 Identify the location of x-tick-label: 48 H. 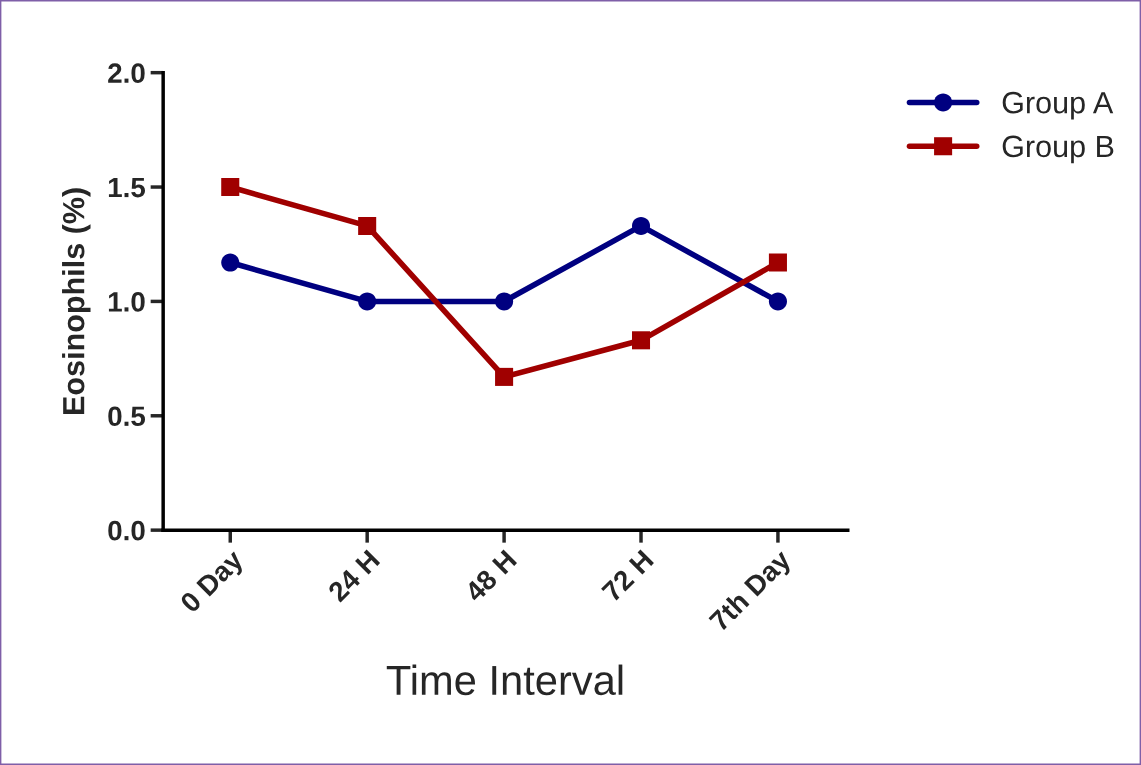
(490, 576).